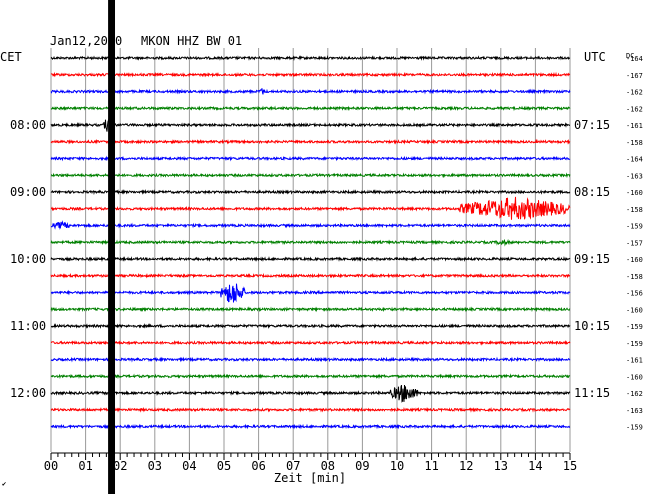 This screenshot has height=494, width=650. I want to click on chart-title-station: MKON HHZ BW 01, so click(191, 41).